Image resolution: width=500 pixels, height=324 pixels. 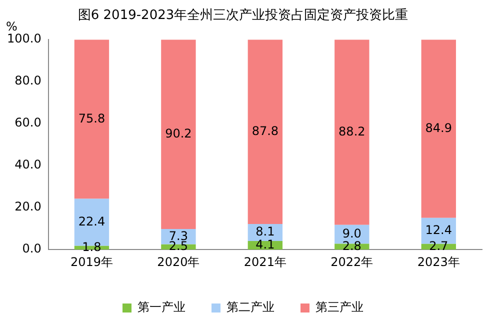 I want to click on y-tick-label: 20.0, so click(x=28, y=207).